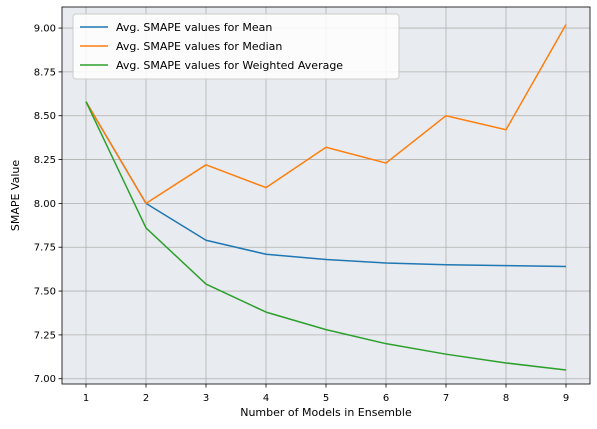 The height and width of the screenshot is (429, 597). What do you see at coordinates (15, 196) in the screenshot?
I see `y-axis-label: SMAPE Value` at bounding box center [15, 196].